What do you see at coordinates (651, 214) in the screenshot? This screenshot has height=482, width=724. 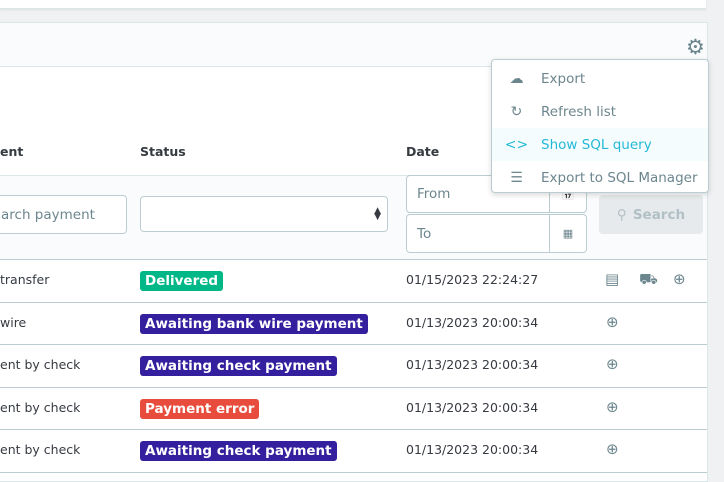 I see `search-button: ⚲ Search` at bounding box center [651, 214].